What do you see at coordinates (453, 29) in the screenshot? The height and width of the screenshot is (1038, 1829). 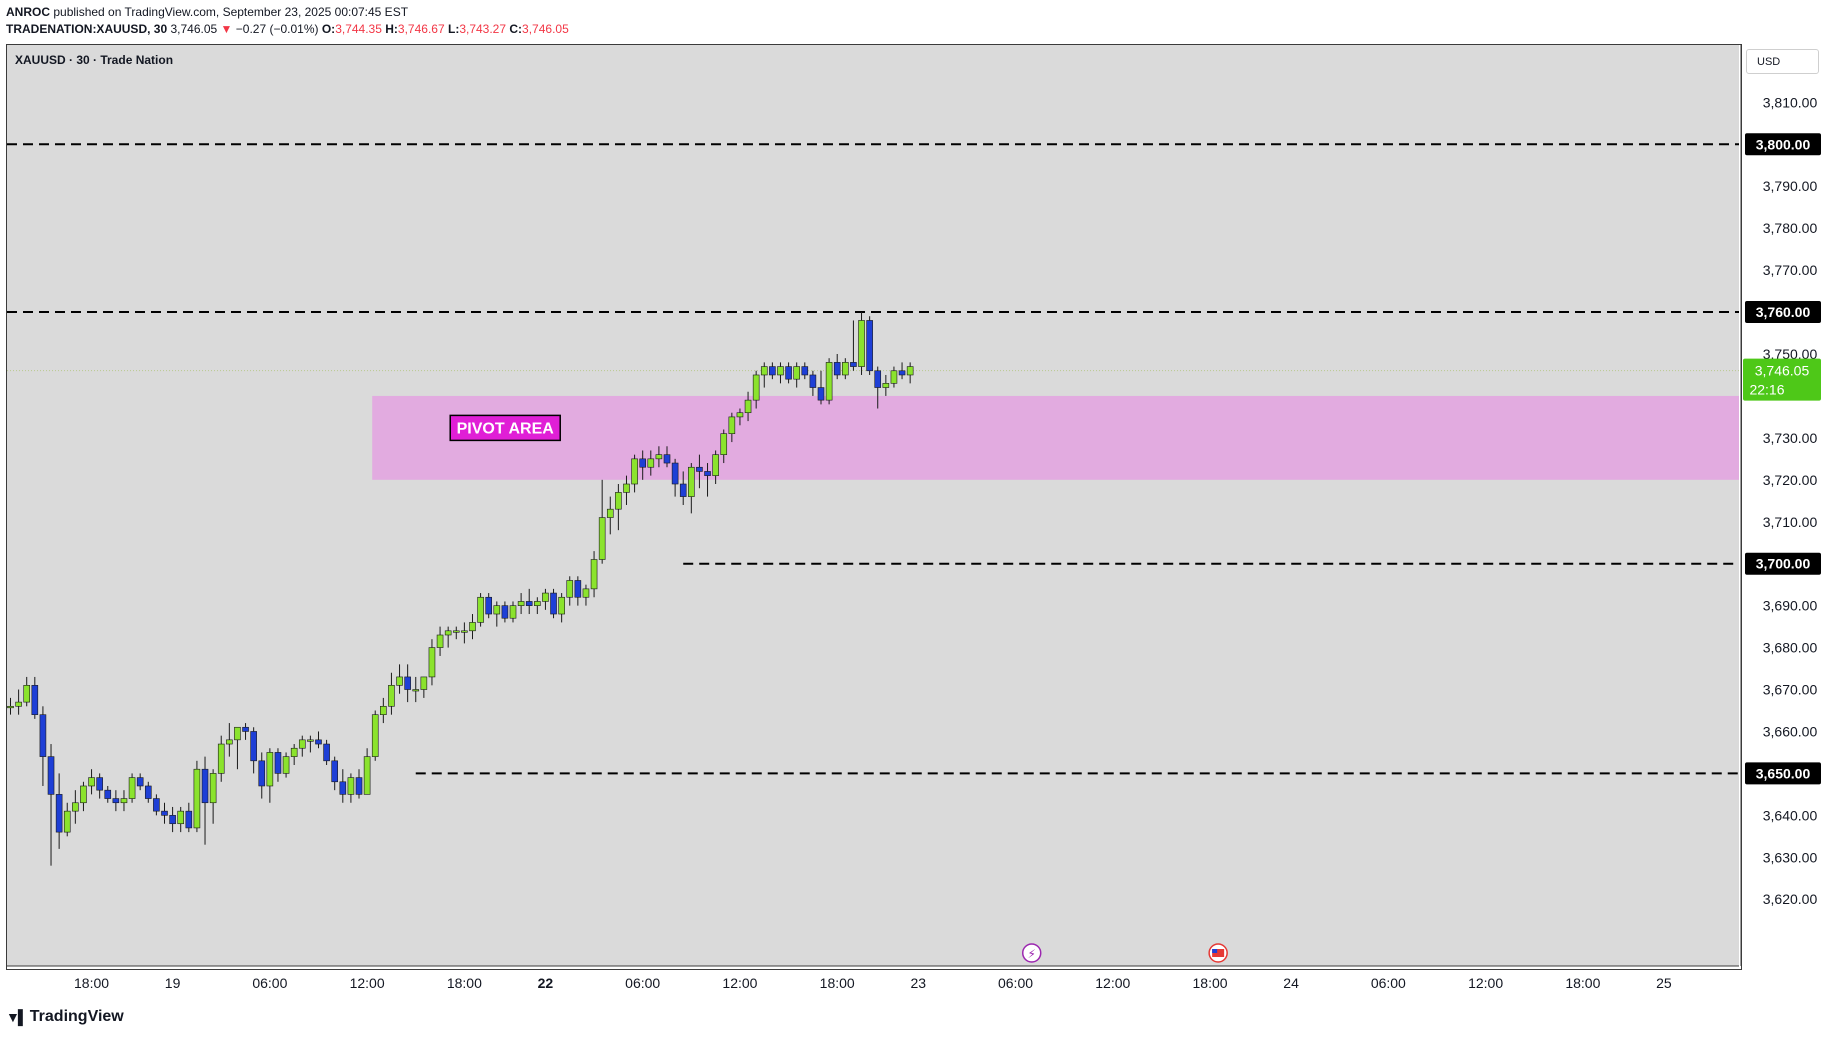 I see `low-label: L:` at bounding box center [453, 29].